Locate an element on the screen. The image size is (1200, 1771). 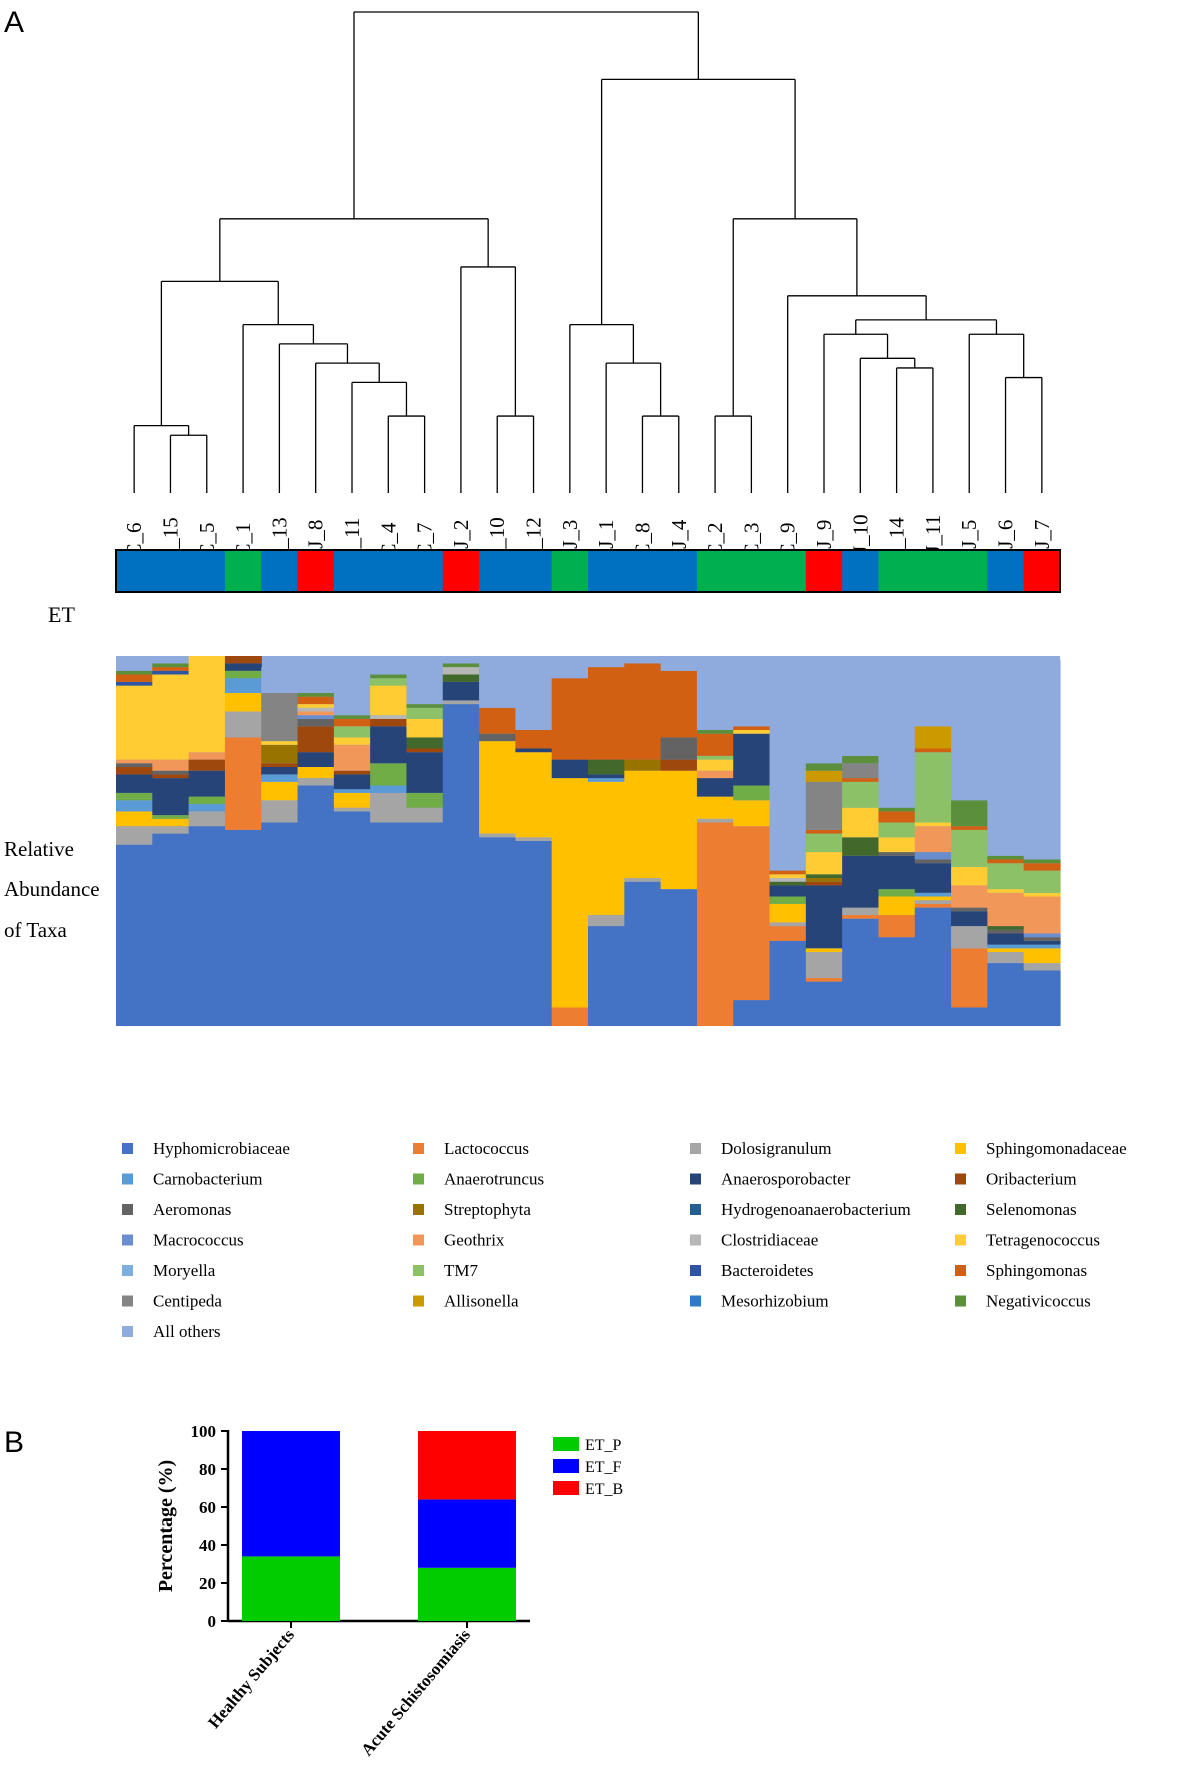
abundance-segment-centipeda is located at coordinates (824, 805).